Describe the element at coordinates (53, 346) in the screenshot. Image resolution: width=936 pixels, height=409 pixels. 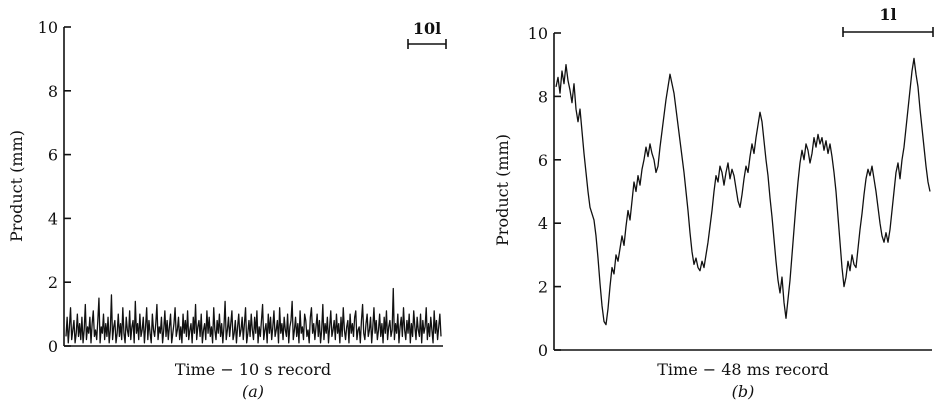
I see `panel-a-y-tick-label-0: 0` at that location.